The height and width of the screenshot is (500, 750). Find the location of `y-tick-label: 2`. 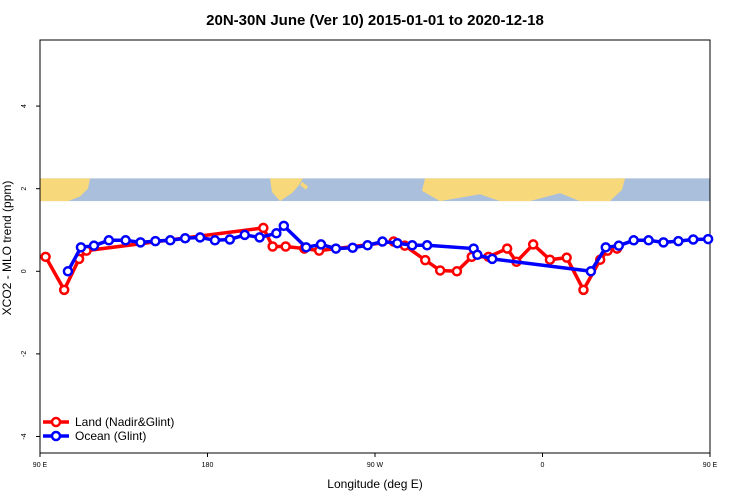

y-tick-label: 2 is located at coordinates (24, 189).